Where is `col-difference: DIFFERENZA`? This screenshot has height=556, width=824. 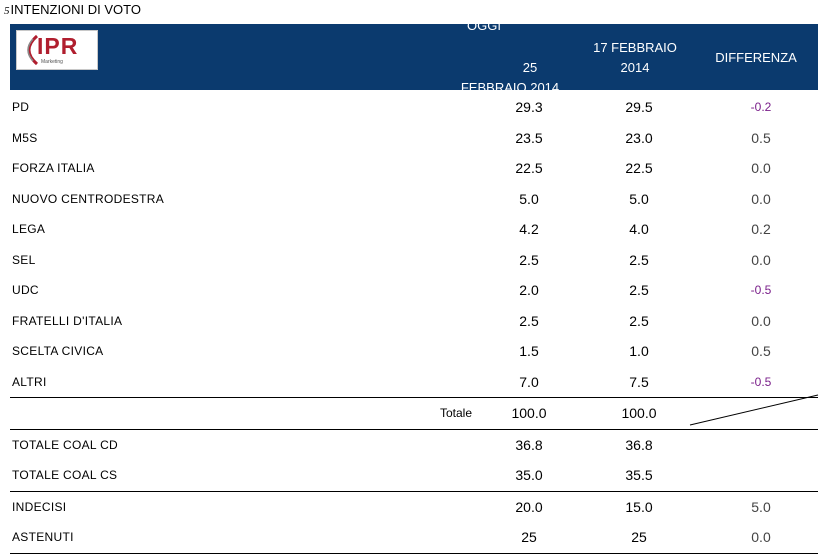 col-difference: DIFFERENZA is located at coordinates (756, 57).